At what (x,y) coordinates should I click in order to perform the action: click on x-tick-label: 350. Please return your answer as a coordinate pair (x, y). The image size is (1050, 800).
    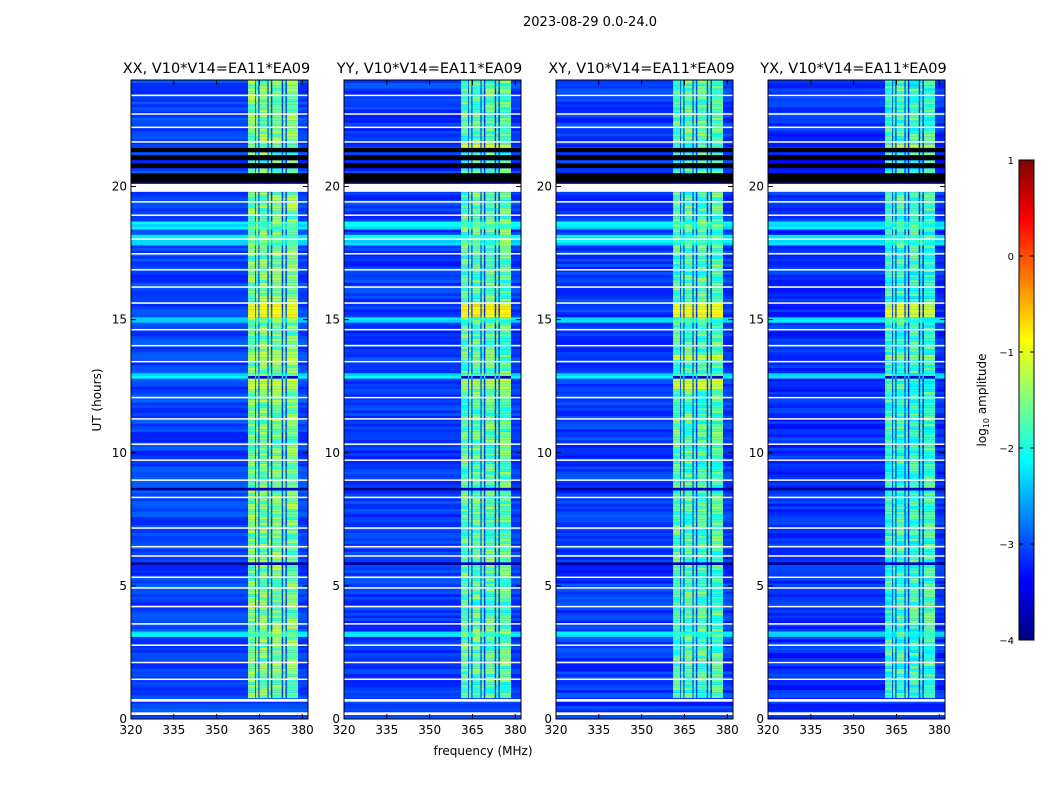
    Looking at the image, I should click on (216, 730).